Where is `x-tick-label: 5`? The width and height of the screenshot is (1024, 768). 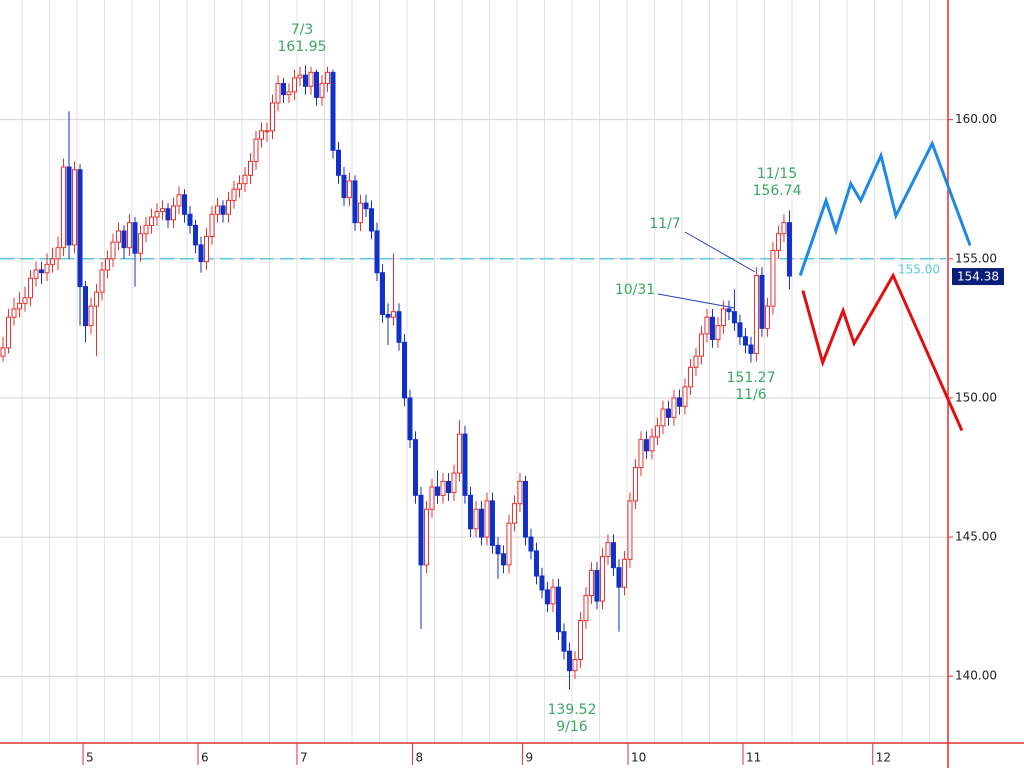
x-tick-label: 5 is located at coordinates (90, 758).